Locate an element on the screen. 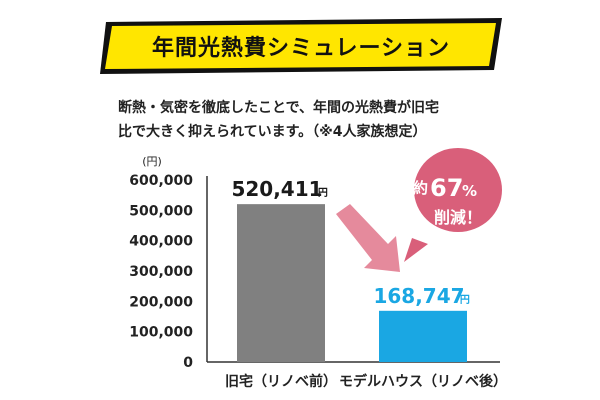 This screenshot has height=400, width=600. x-category-label: 旧宅（リノベ前） is located at coordinates (281, 381).